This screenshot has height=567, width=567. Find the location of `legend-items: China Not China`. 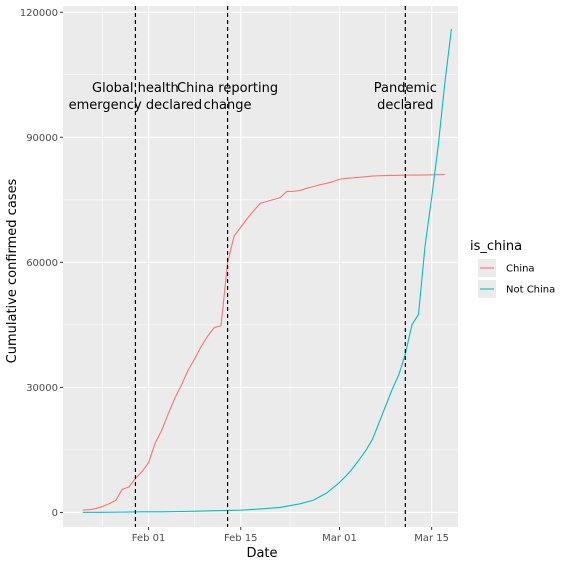

legend-items: China Not China is located at coordinates (516, 278).